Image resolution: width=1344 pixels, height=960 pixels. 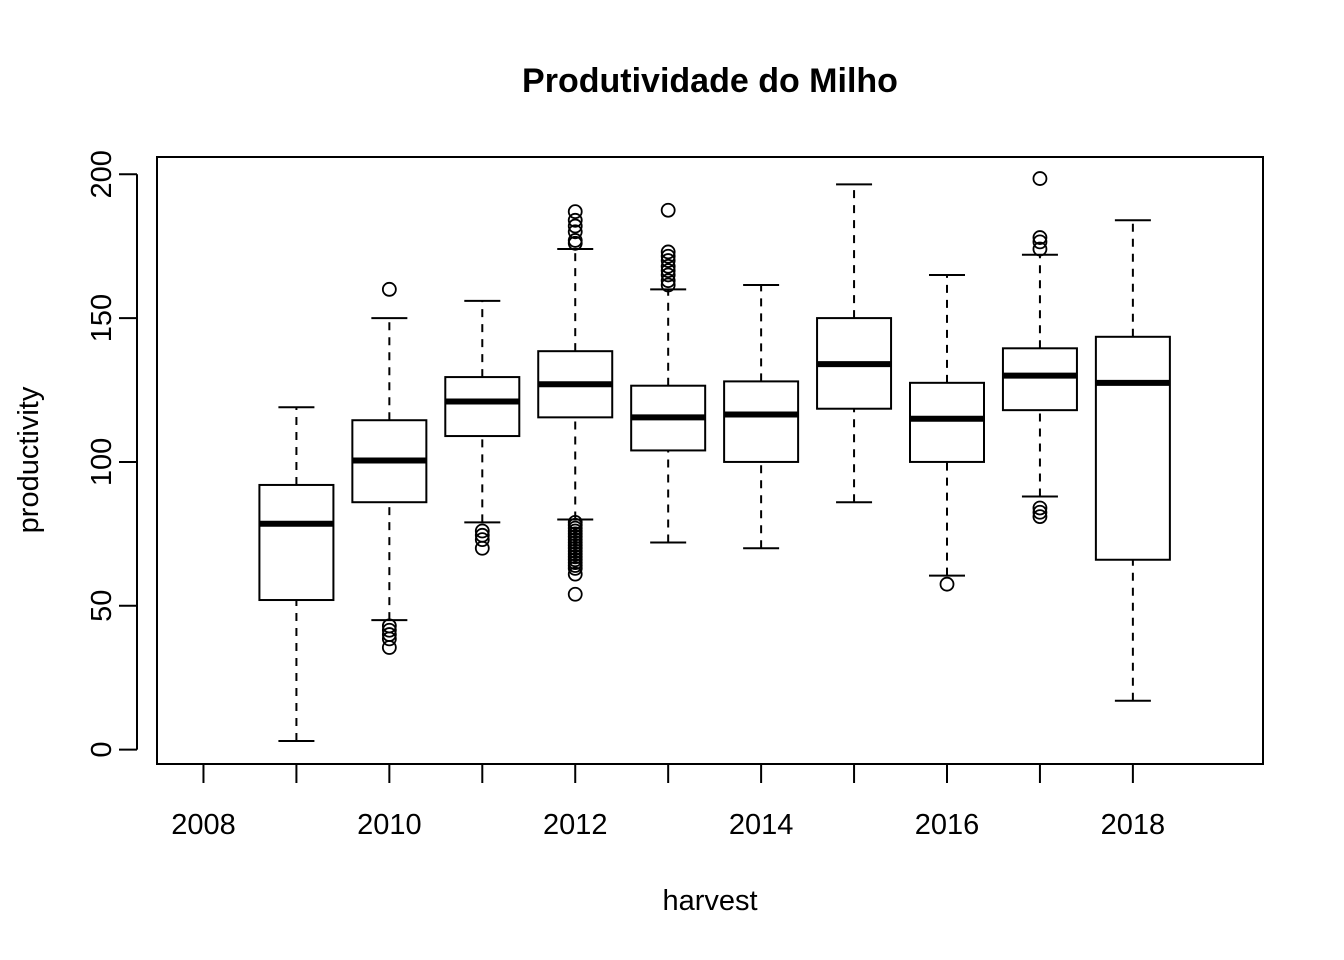 I want to click on x-tick-label: 2014, so click(x=761, y=825).